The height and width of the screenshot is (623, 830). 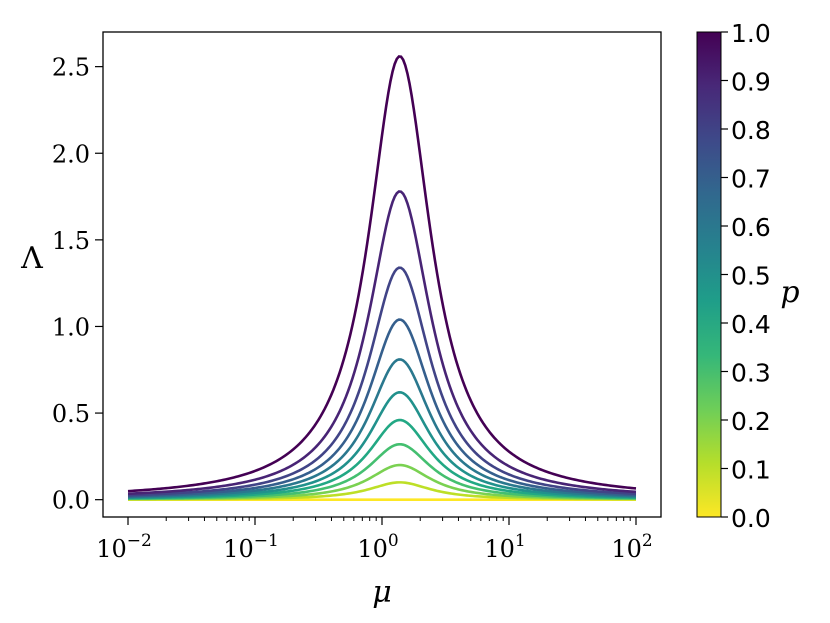 I want to click on series-line-p-0.6, so click(x=382, y=428).